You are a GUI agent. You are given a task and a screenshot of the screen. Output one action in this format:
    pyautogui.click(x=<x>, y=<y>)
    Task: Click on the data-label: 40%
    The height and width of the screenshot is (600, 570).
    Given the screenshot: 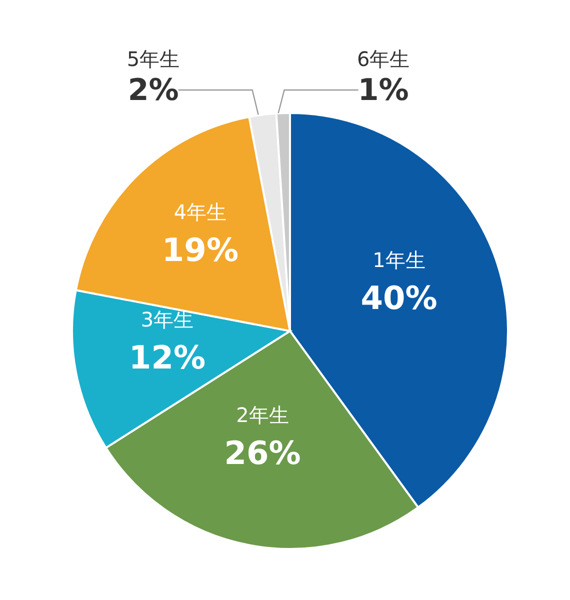 What is the action you would take?
    pyautogui.click(x=399, y=297)
    